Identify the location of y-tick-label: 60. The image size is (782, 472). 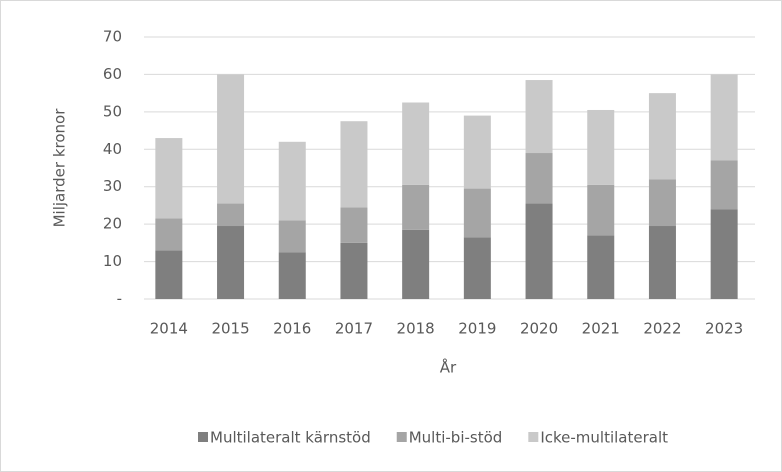
(112, 74).